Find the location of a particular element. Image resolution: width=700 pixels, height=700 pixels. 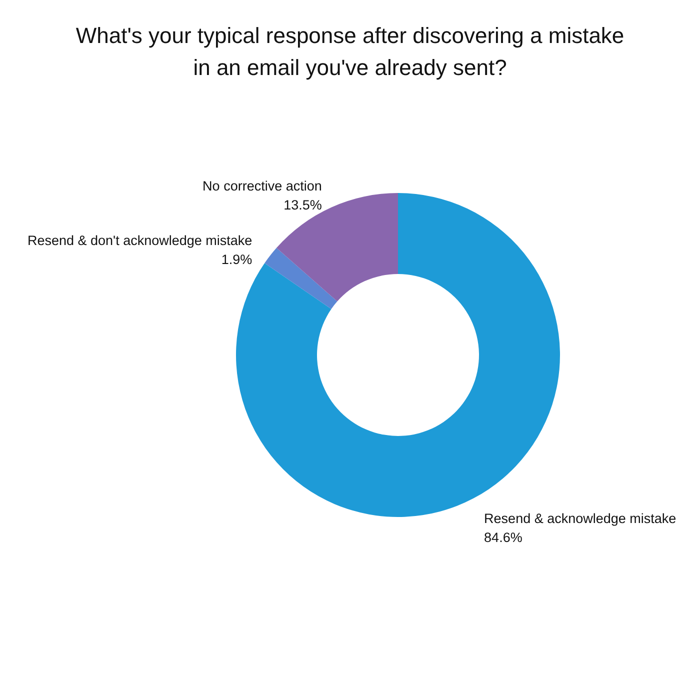

slice-label: No corrective action is located at coordinates (262, 186).